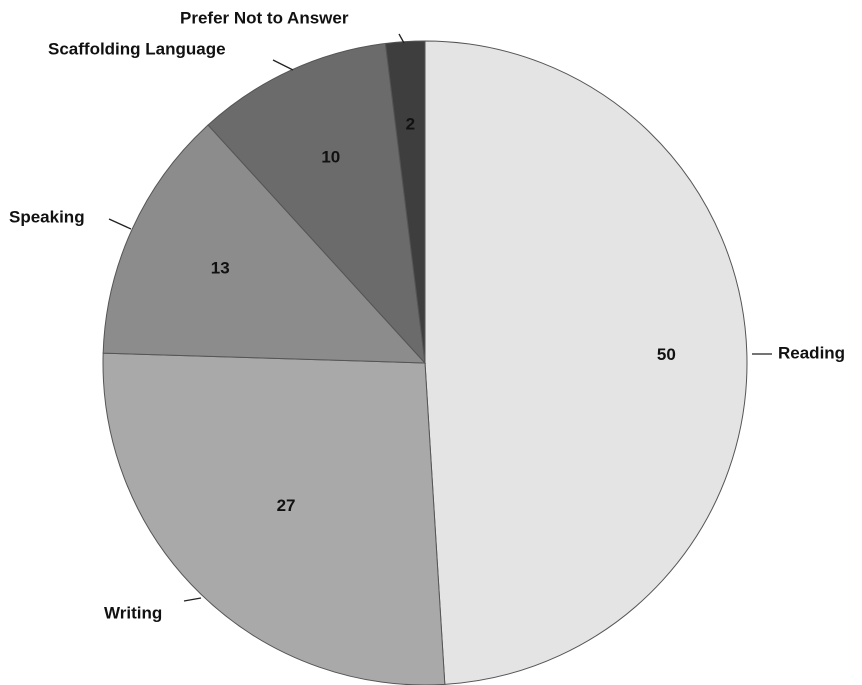 This screenshot has height=685, width=862. I want to click on pie-slice-scaffolding-language, so click(316, 203).